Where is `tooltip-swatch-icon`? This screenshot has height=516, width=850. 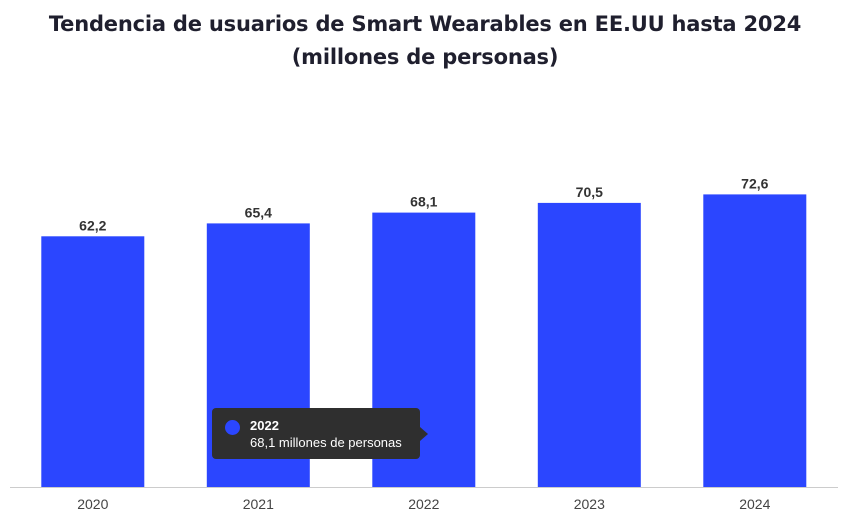 tooltip-swatch-icon is located at coordinates (232, 427).